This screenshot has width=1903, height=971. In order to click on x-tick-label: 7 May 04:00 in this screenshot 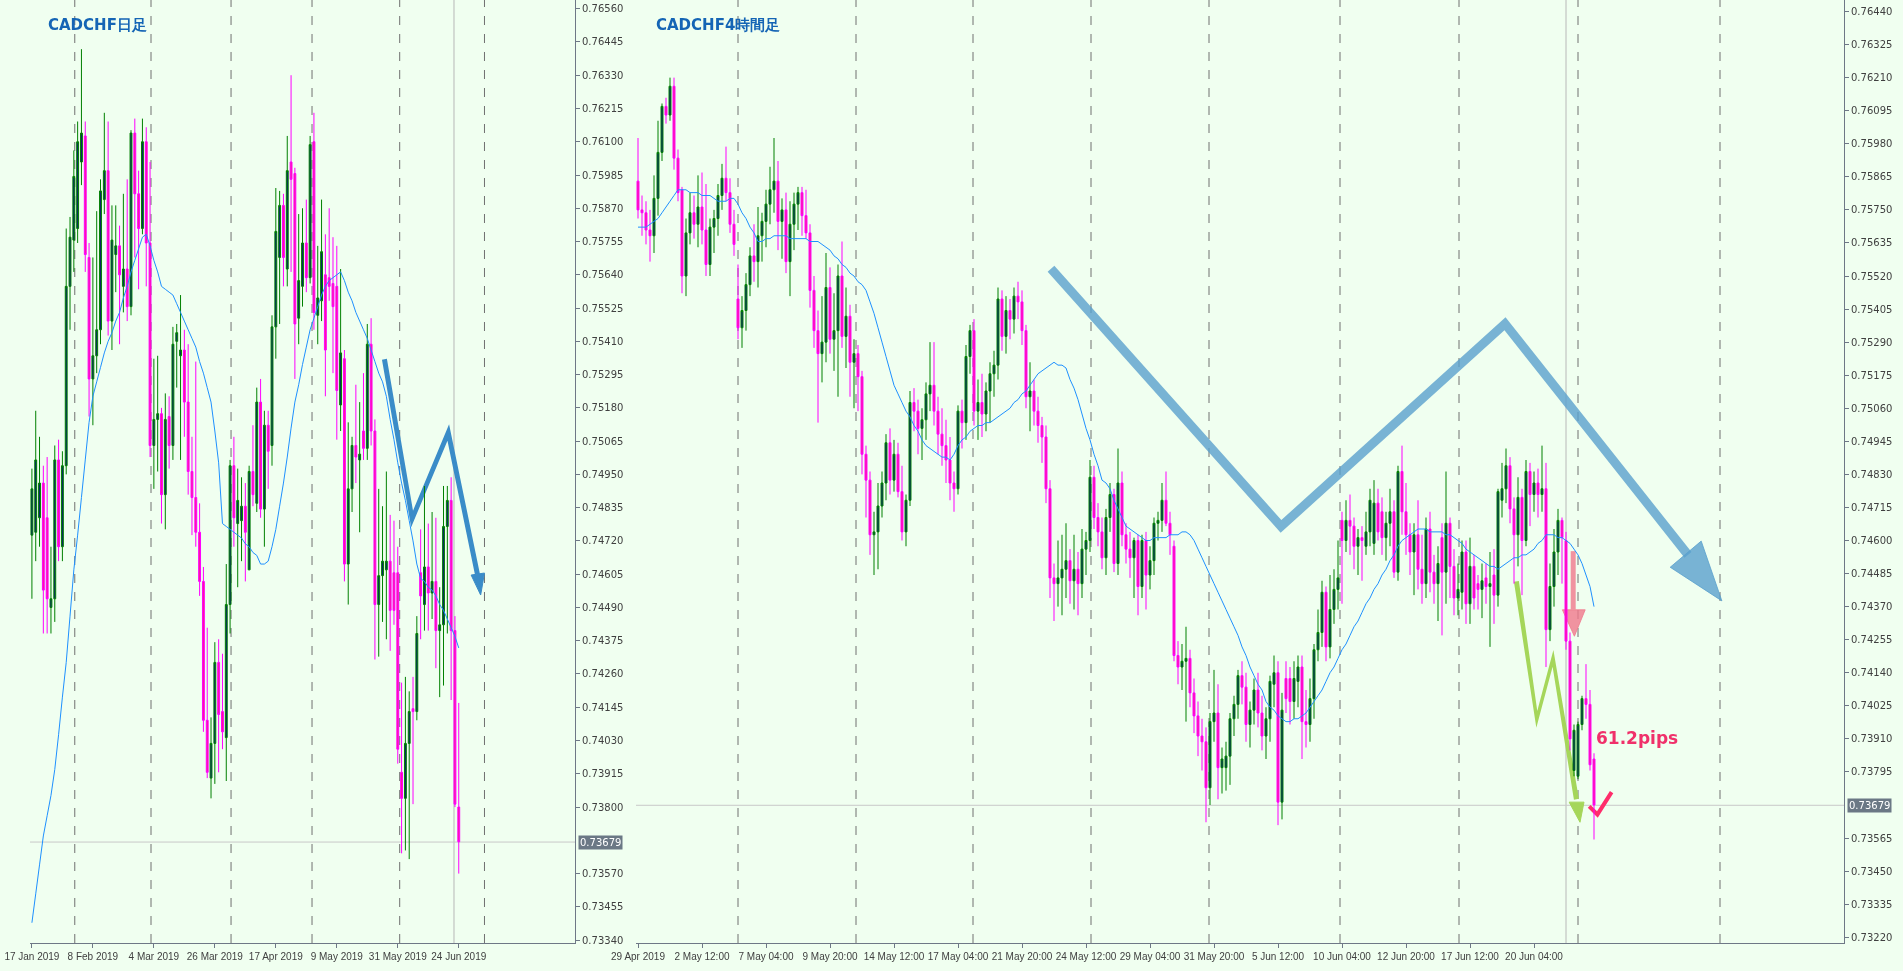, I will do `click(766, 956)`.